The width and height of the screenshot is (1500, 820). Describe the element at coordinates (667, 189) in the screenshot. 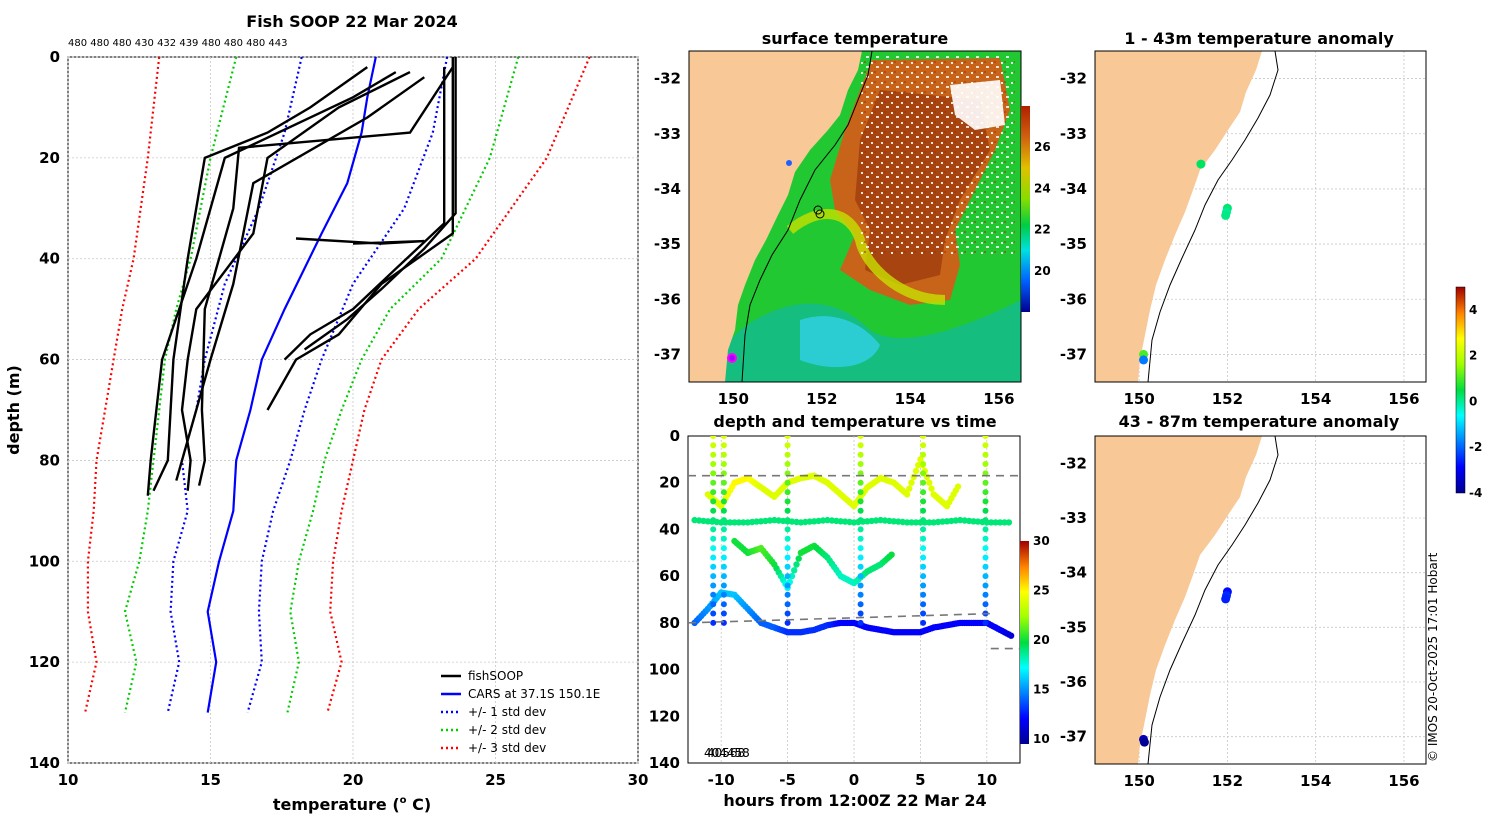

I see `sst-y-tick-label: -34` at that location.